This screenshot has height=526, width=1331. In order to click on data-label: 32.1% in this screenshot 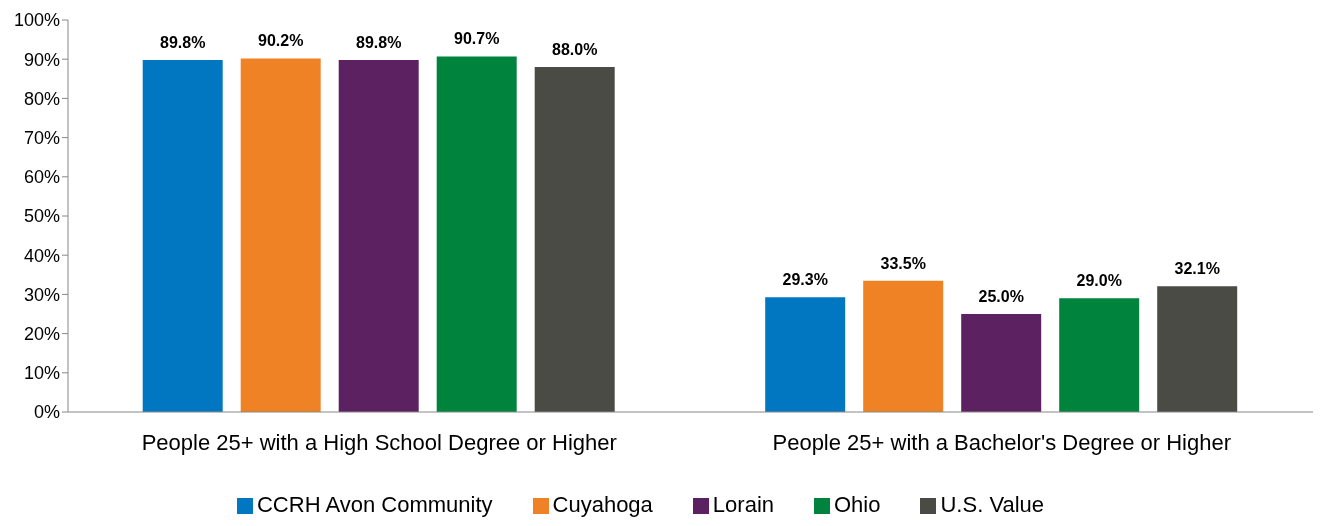, I will do `click(1197, 269)`.